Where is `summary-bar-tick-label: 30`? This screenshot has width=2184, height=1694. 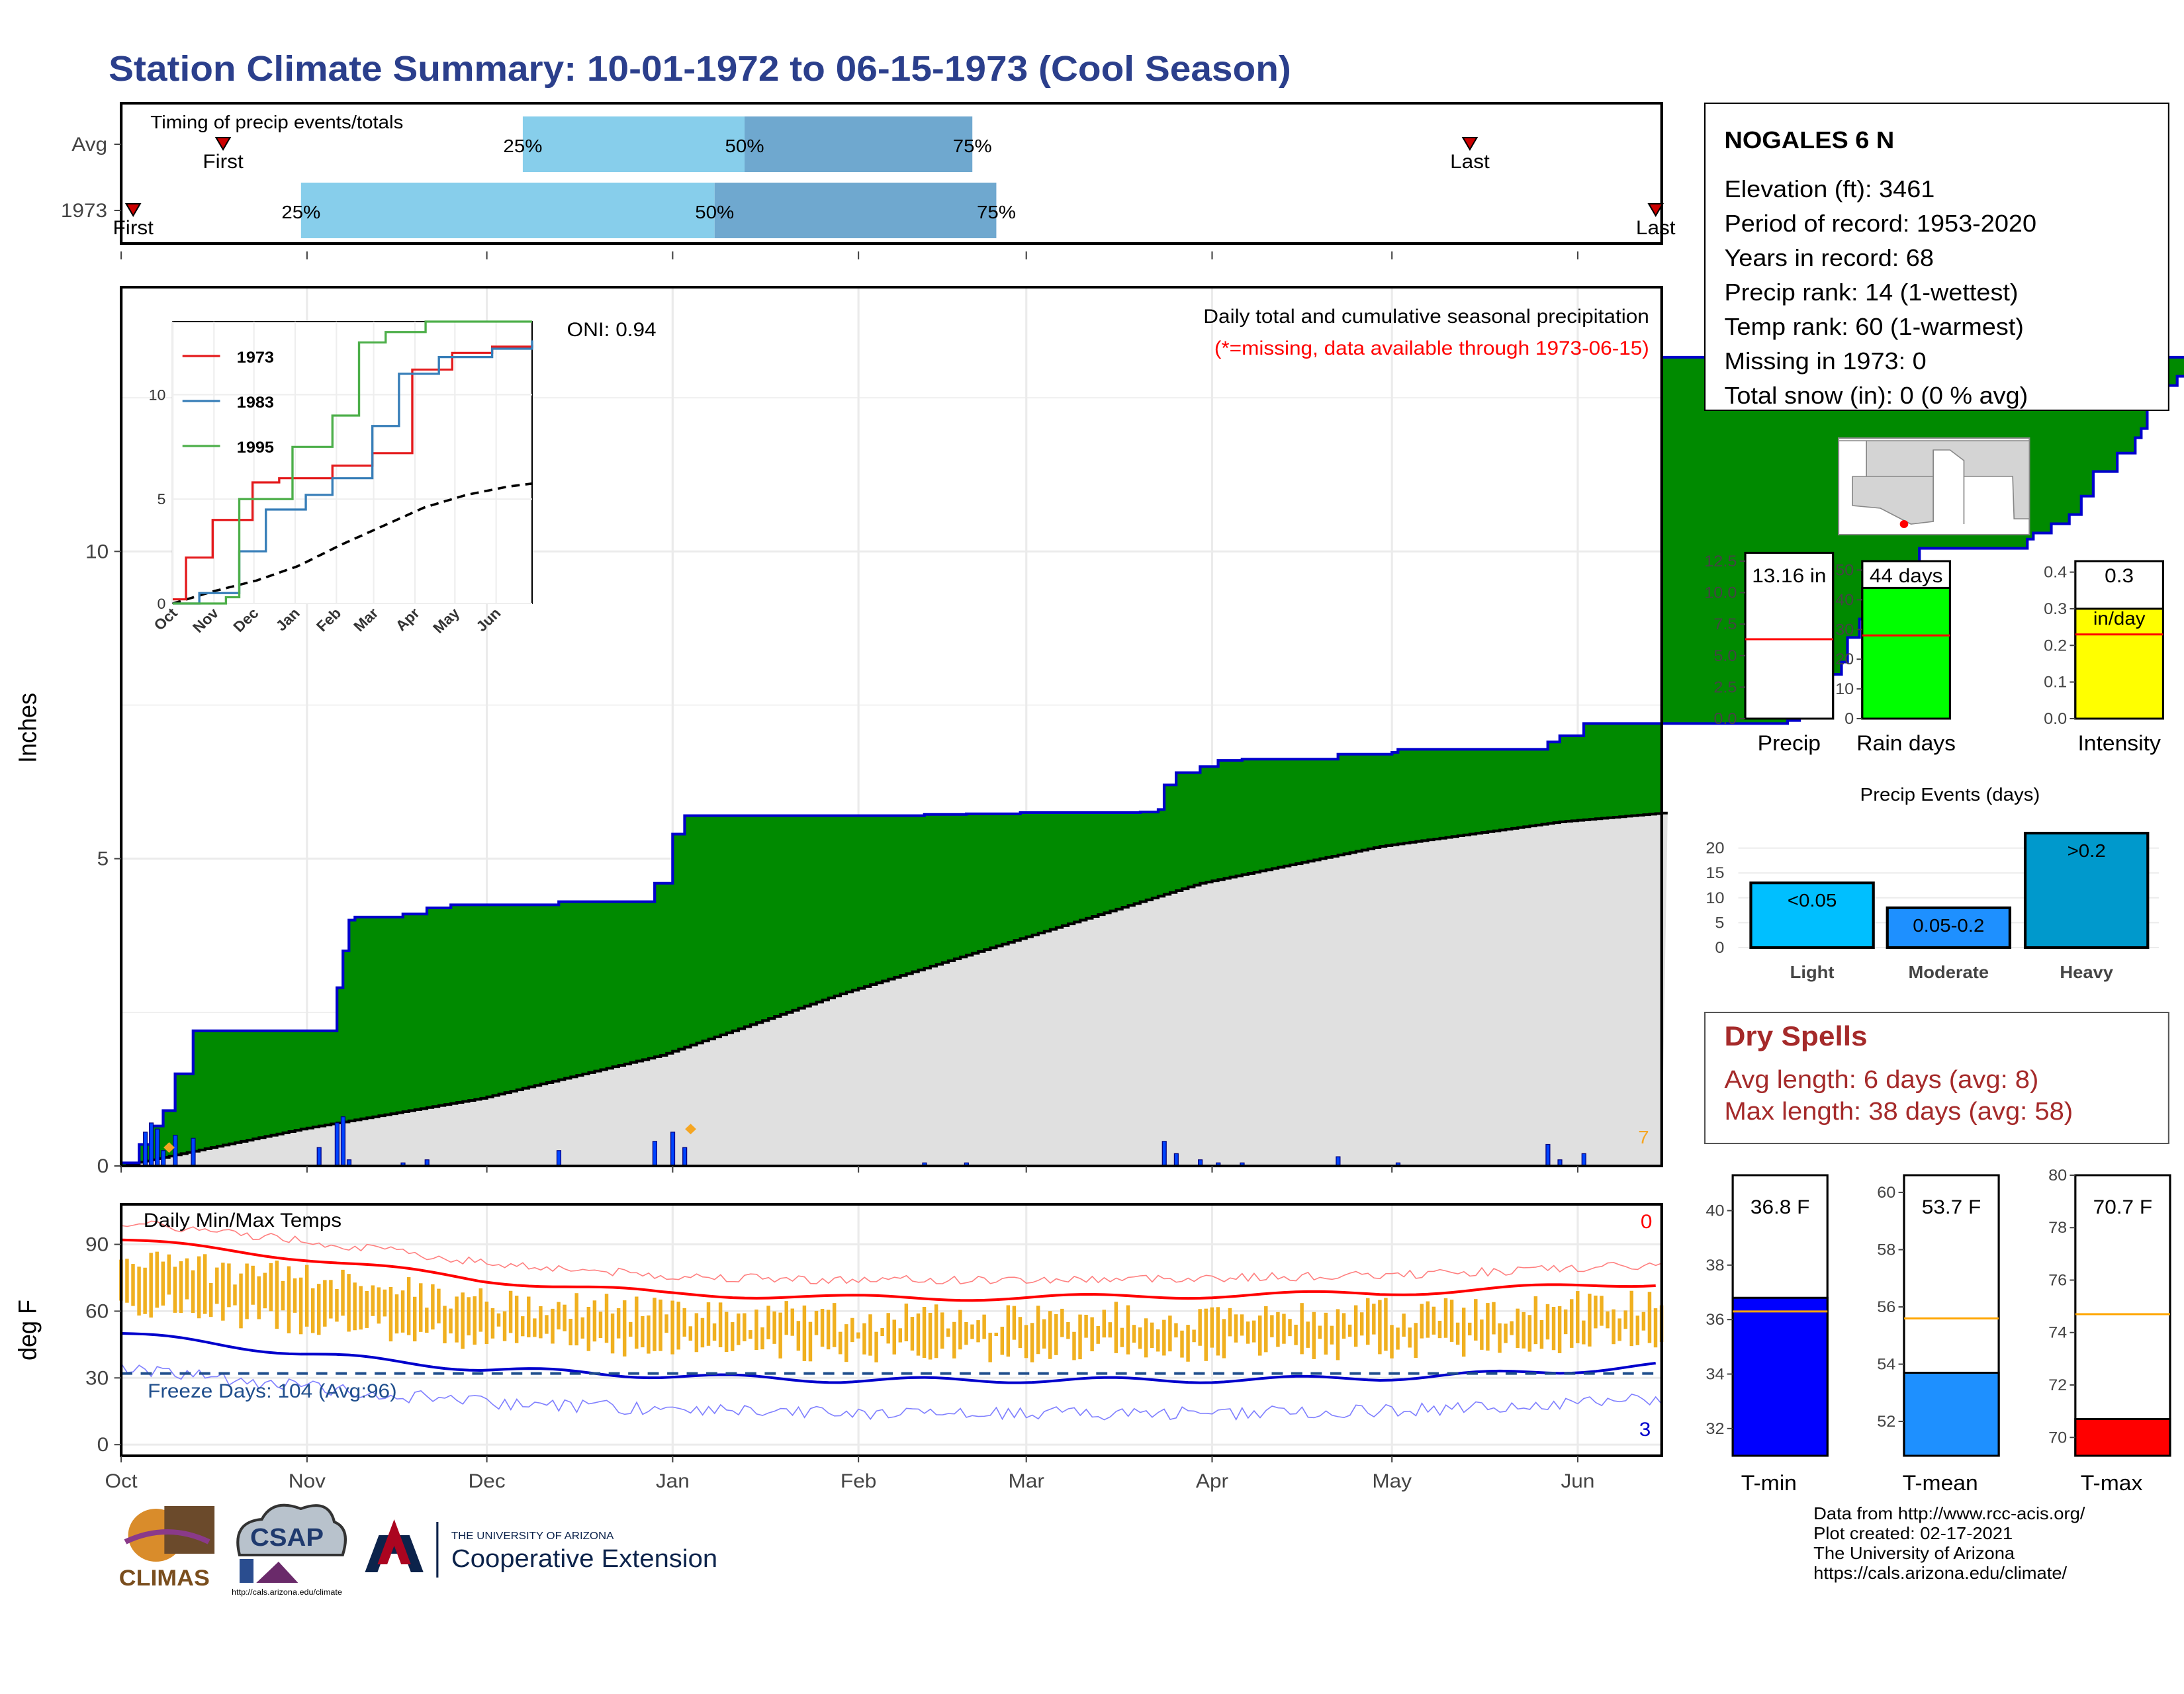
summary-bar-tick-label: 30 is located at coordinates (1844, 630).